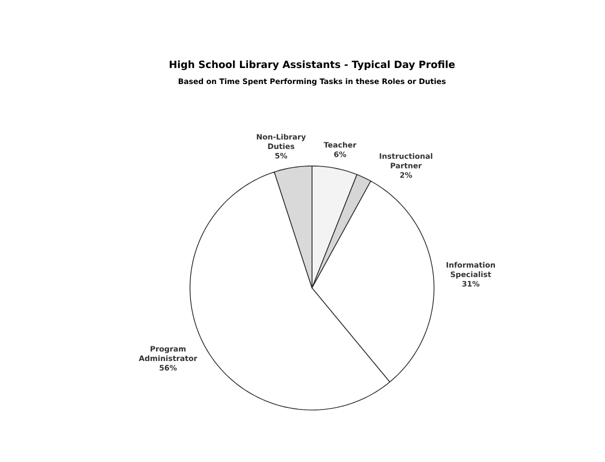  What do you see at coordinates (312, 65) in the screenshot?
I see `chart-title: High School Library Assistants - Typical Day Profile` at bounding box center [312, 65].